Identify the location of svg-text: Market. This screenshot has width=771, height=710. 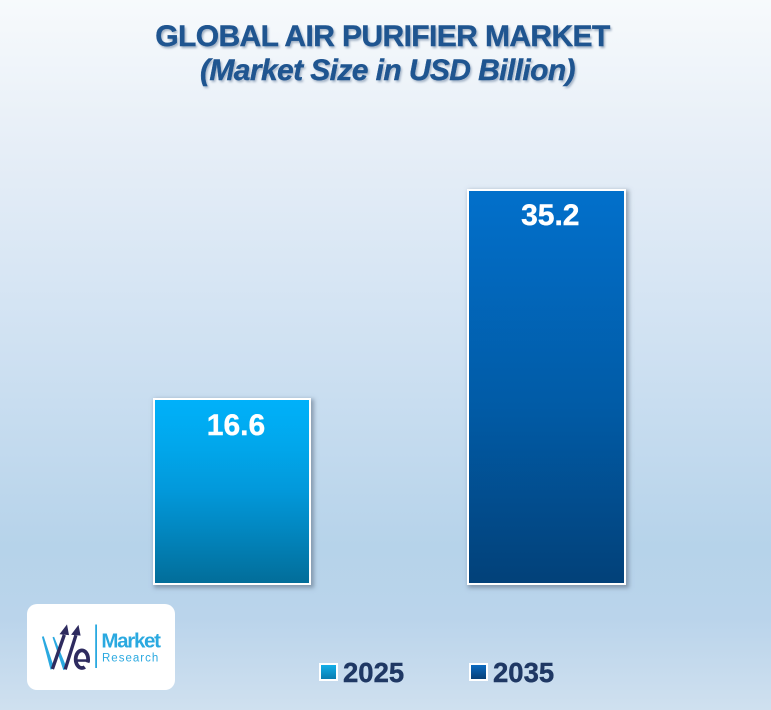
(131, 640).